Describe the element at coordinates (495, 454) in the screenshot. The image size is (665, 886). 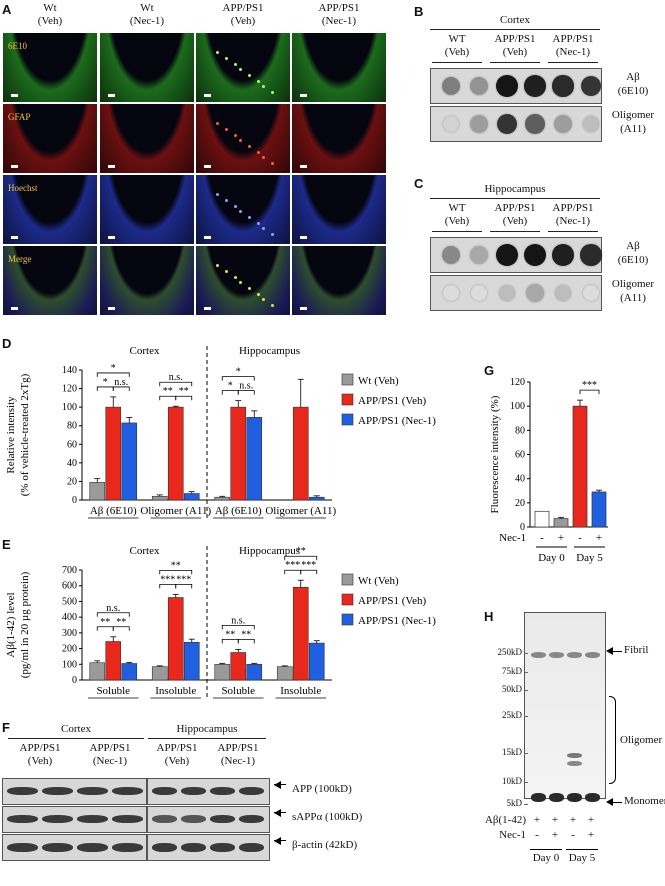
I see `y-axis-label: Fluorescence intensity (%)` at that location.